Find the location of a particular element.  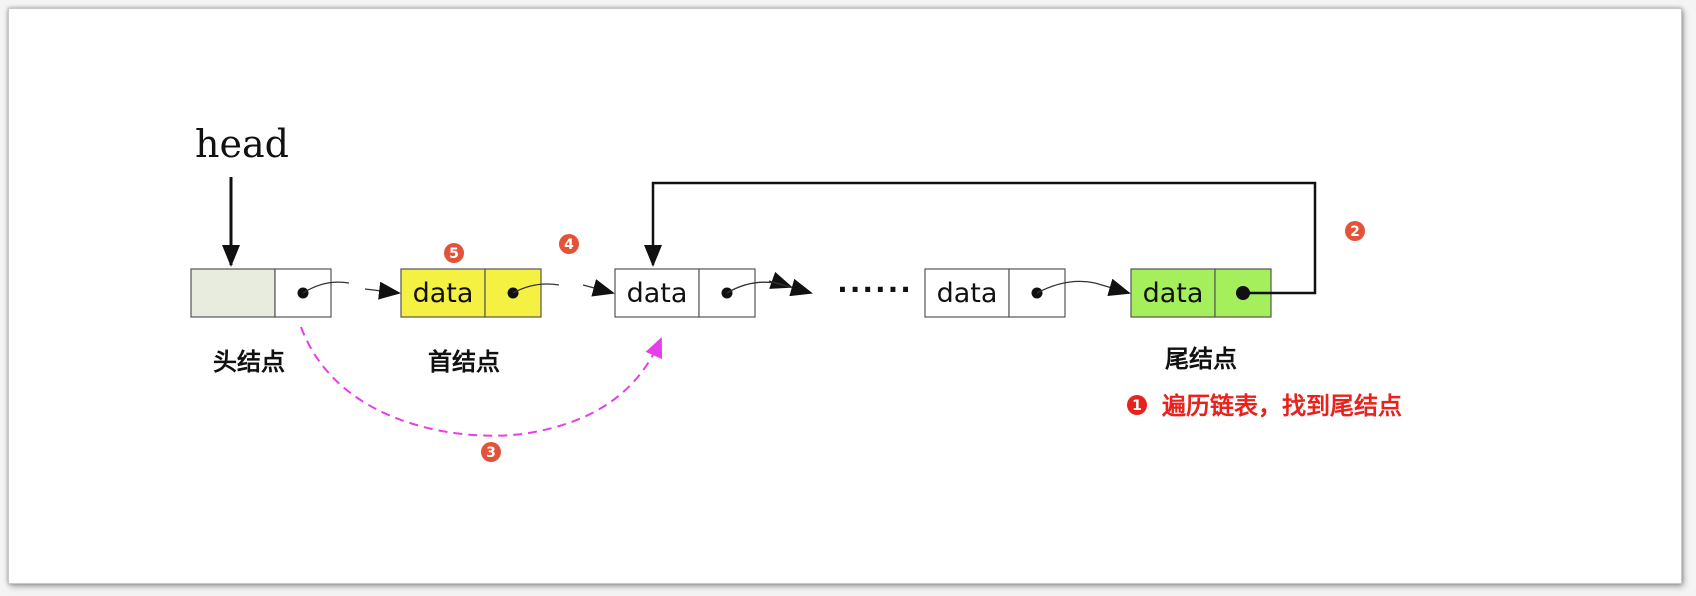

third-node: data is located at coordinates (995, 293).